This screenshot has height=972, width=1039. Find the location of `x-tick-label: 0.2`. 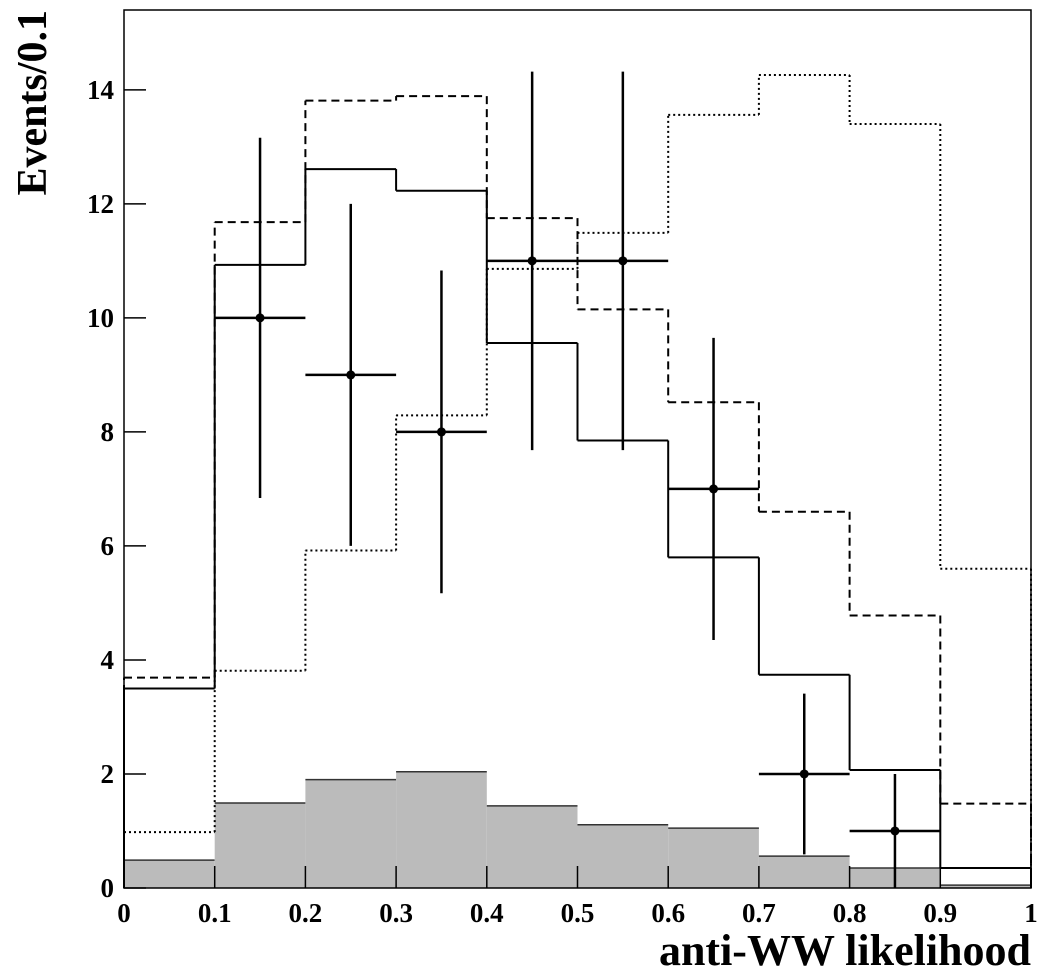

x-tick-label: 0.2 is located at coordinates (306, 913).